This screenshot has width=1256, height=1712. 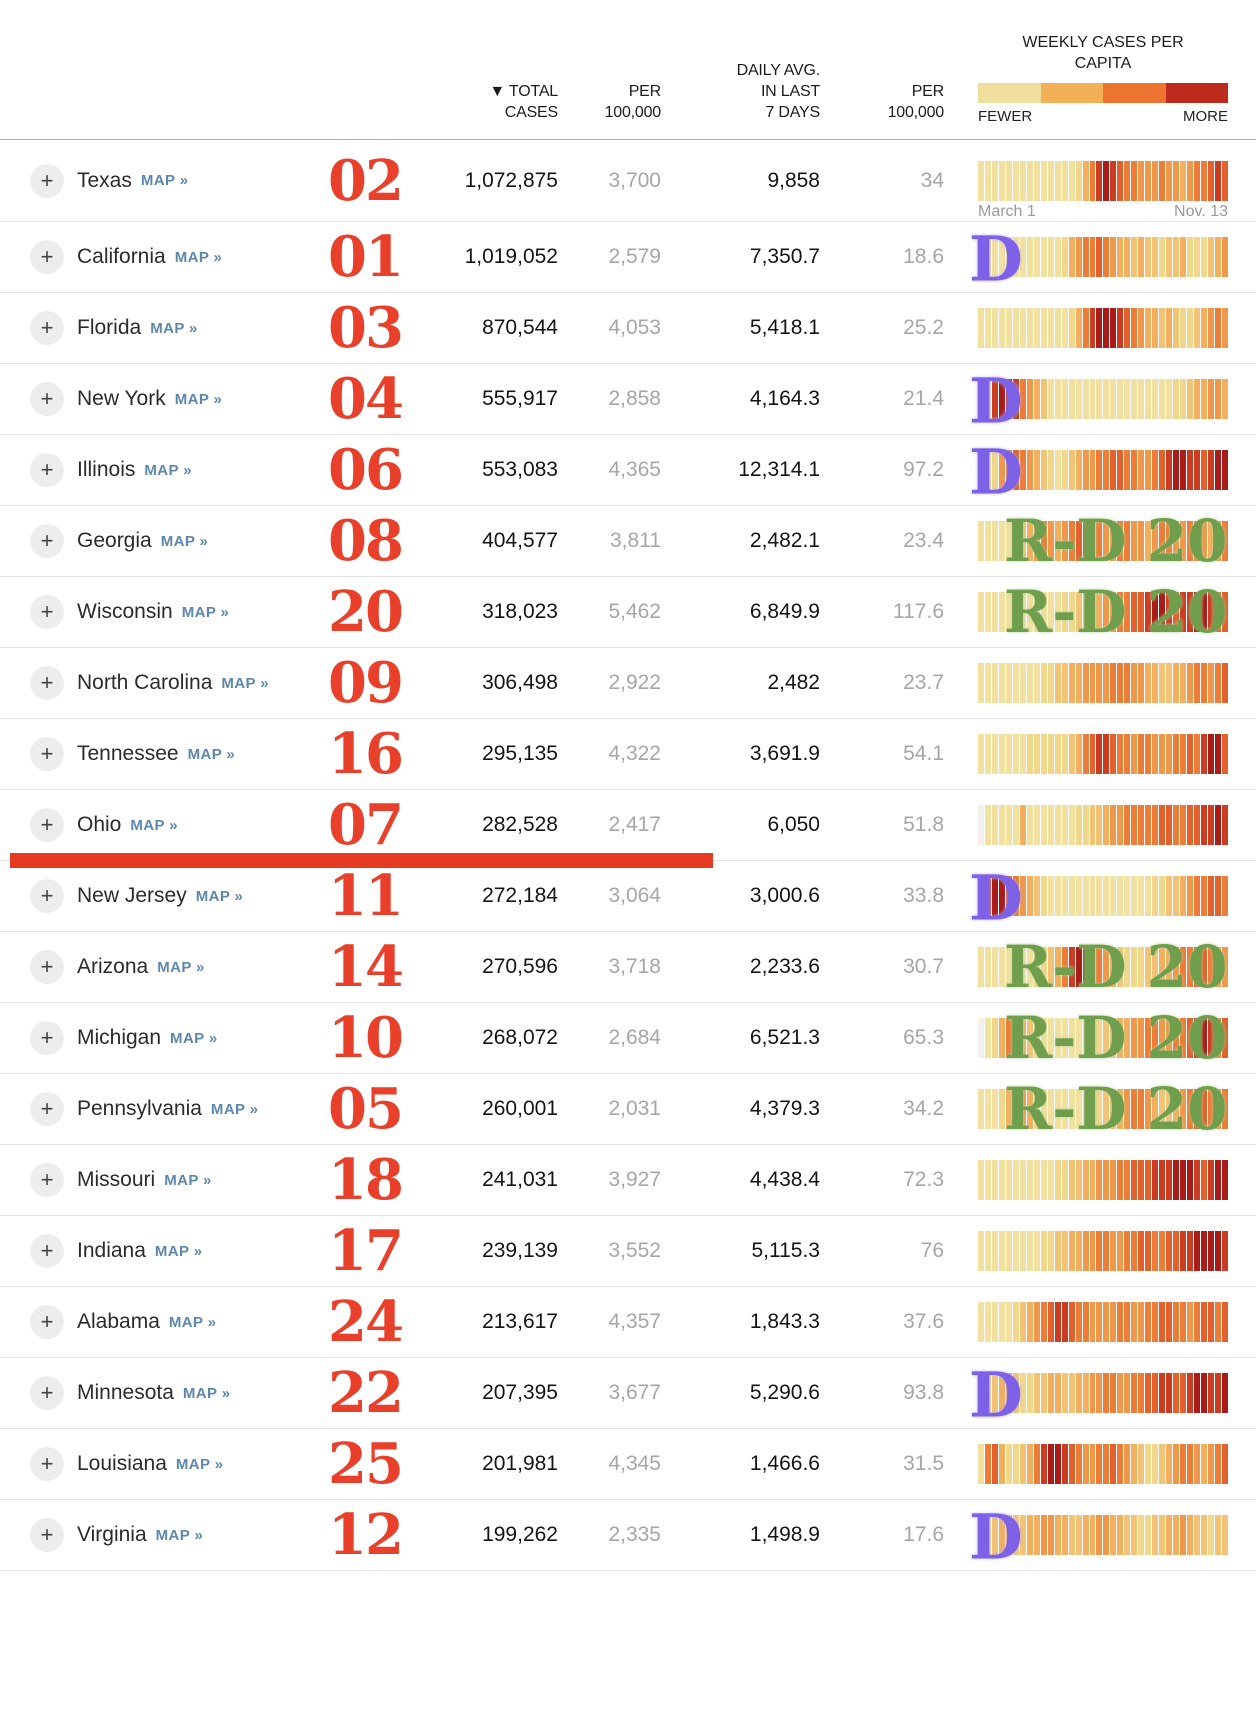 I want to click on per-100k-value: 2,858, so click(x=634, y=398).